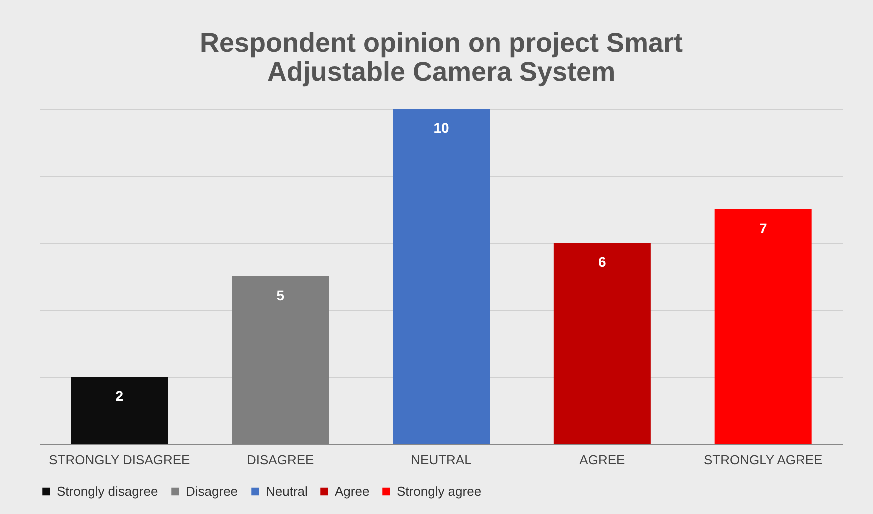  What do you see at coordinates (763, 228) in the screenshot?
I see `data-label: 7` at bounding box center [763, 228].